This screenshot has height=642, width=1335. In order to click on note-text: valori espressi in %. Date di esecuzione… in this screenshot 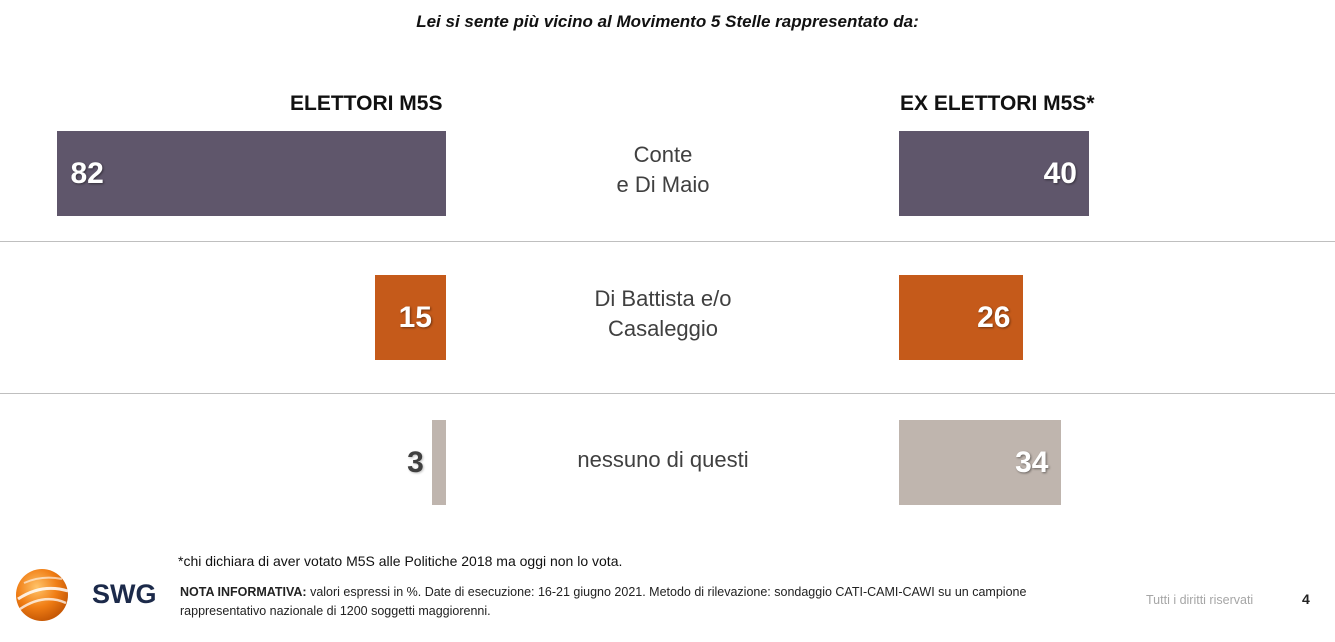, I will do `click(603, 601)`.